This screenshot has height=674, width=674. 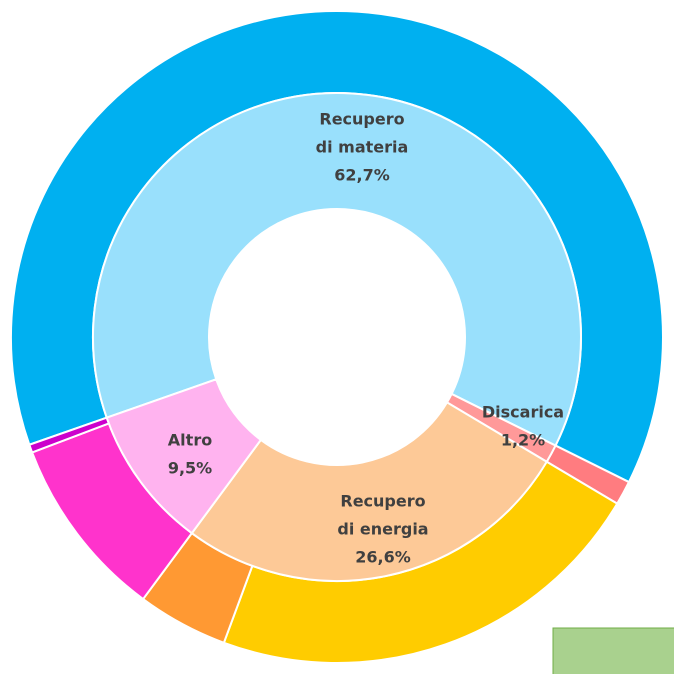 I want to click on value-label: 62,7%, so click(x=362, y=175).